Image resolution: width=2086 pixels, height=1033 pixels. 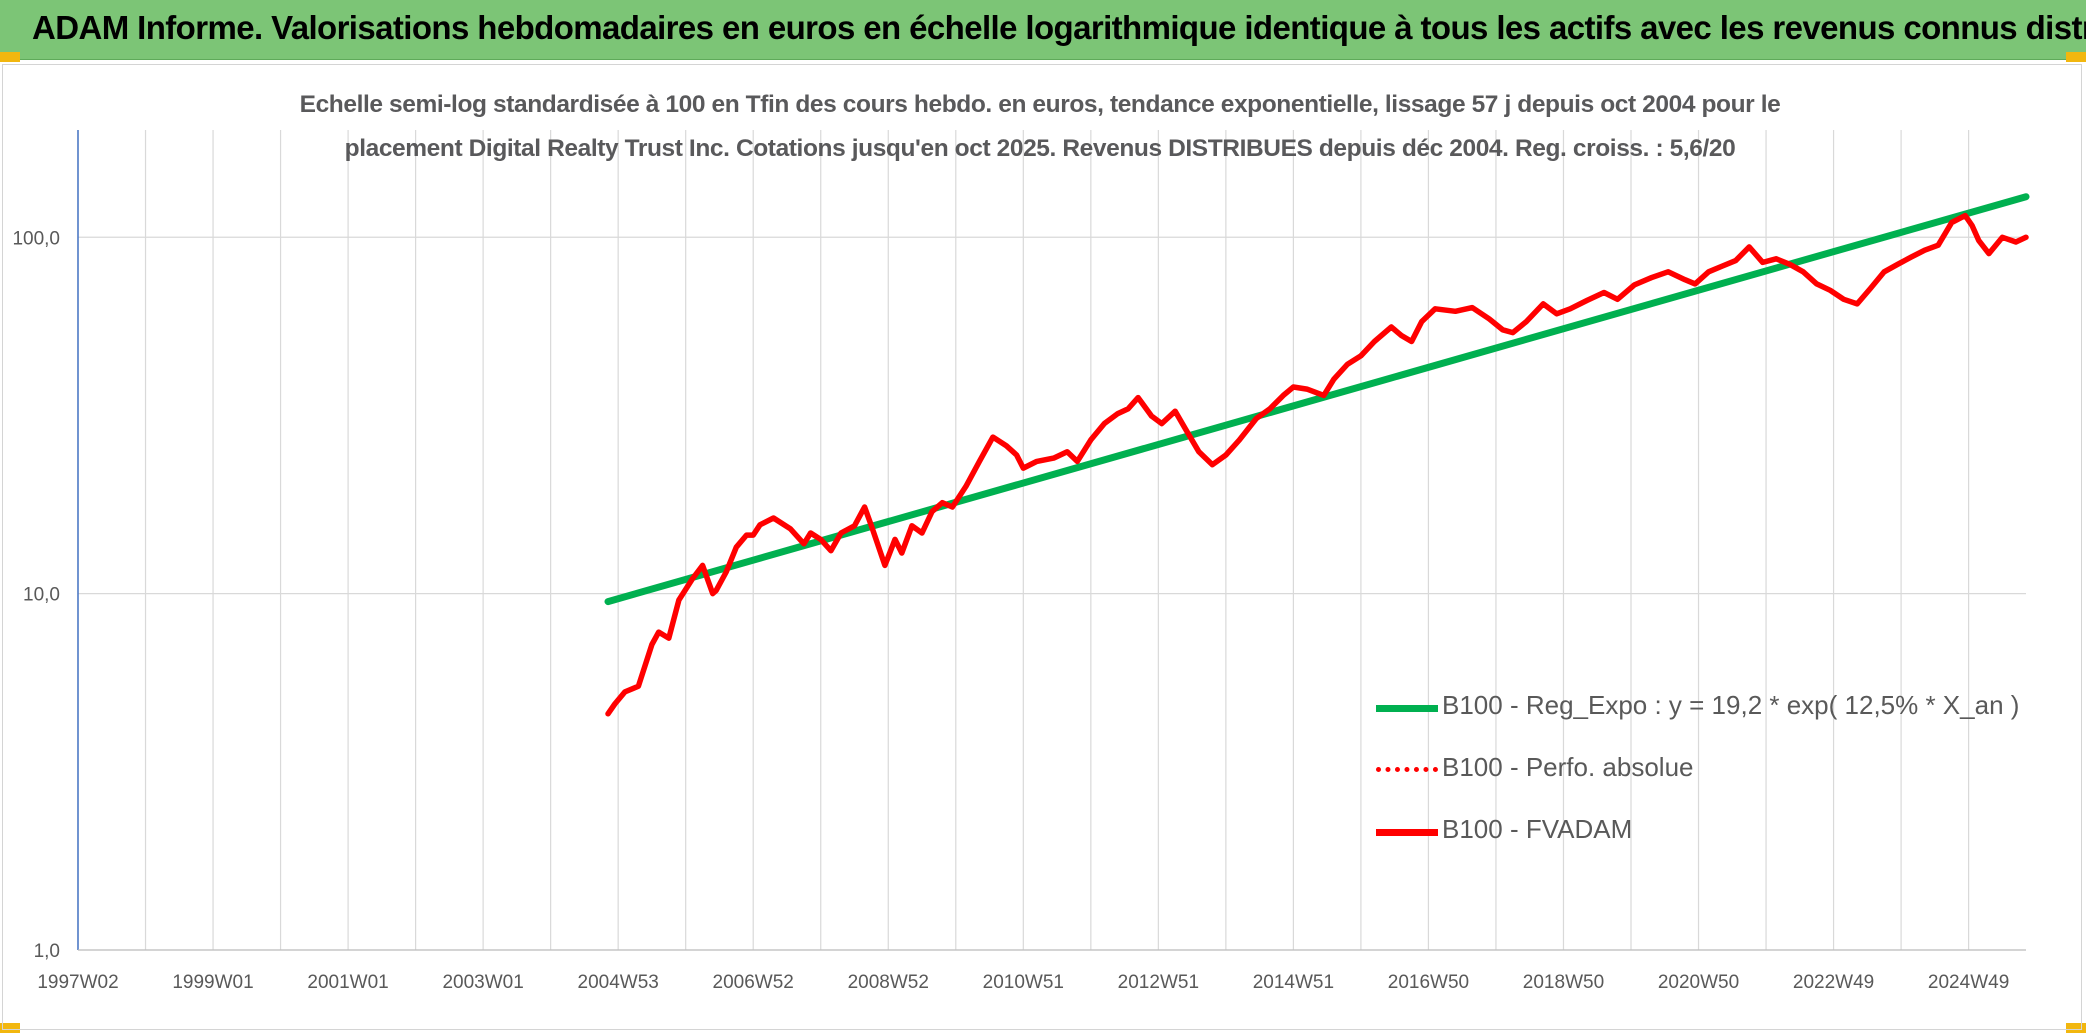 What do you see at coordinates (1537, 829) in the screenshot?
I see `legend-label-fvadam: B100 - FVADAM` at bounding box center [1537, 829].